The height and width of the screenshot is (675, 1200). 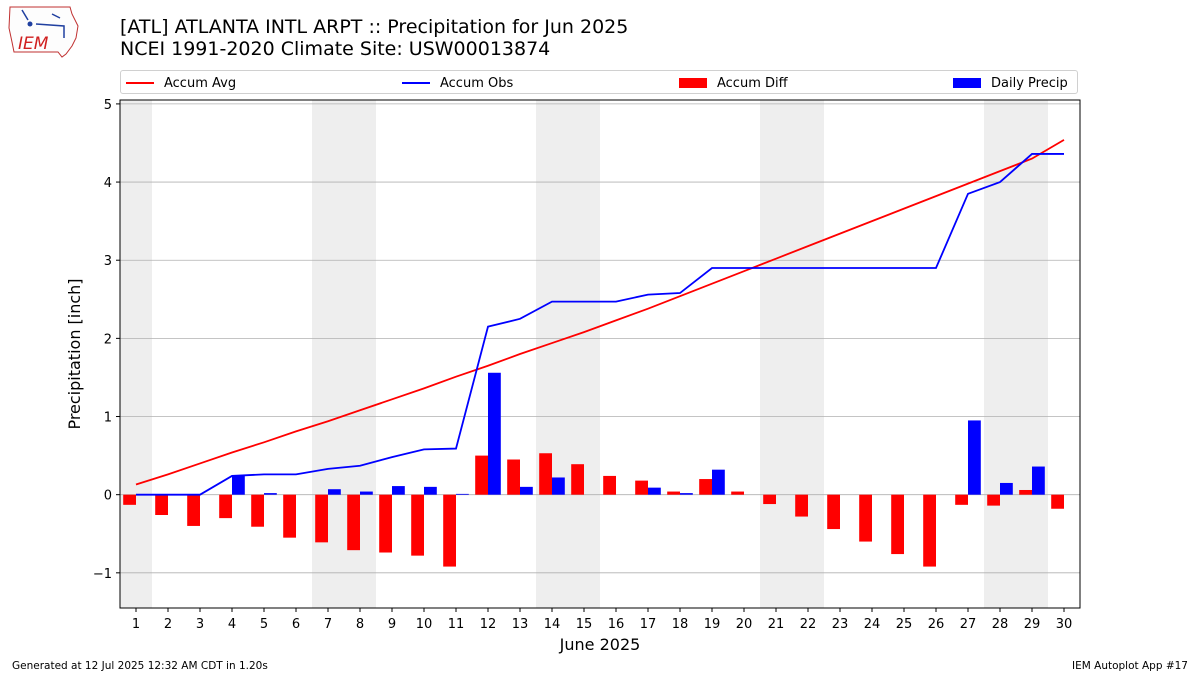 I want to click on legend-swatch-accum-obs, so click(x=416, y=83).